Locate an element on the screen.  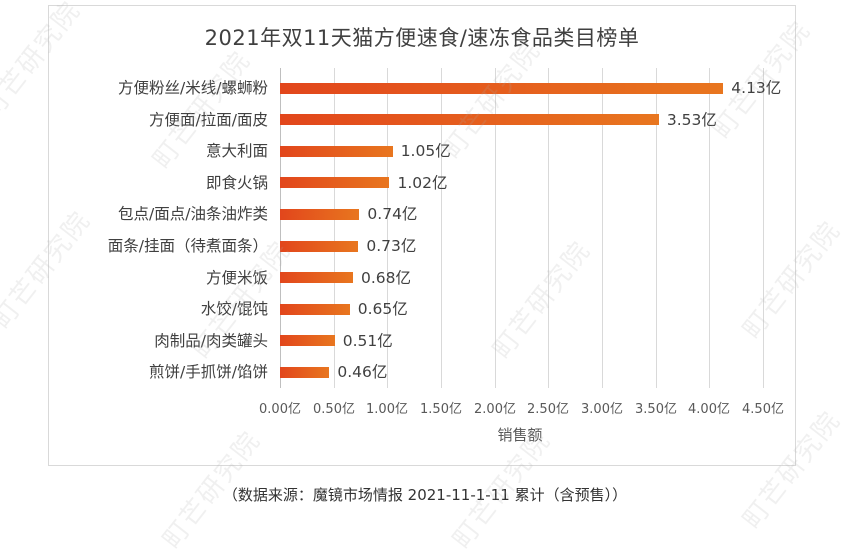
x-axis-title: 销售额 is located at coordinates (520, 435).